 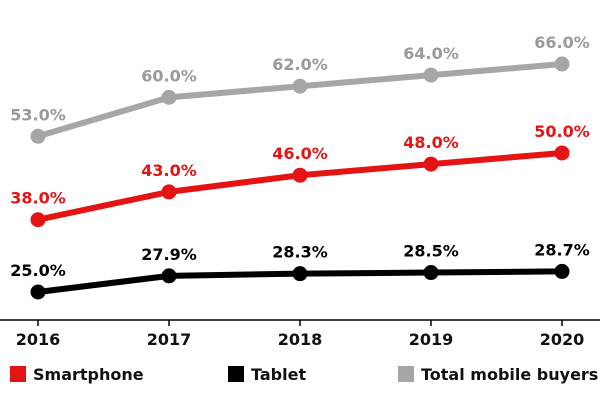 I want to click on legend-label-smartphone: Smartphone, so click(x=88, y=374).